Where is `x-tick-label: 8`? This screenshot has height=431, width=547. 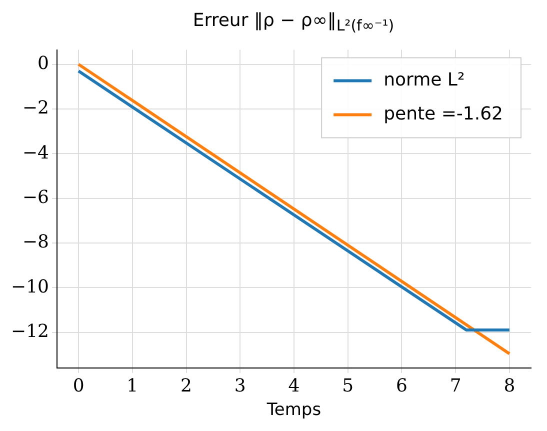
x-tick-label: 8 is located at coordinates (510, 385).